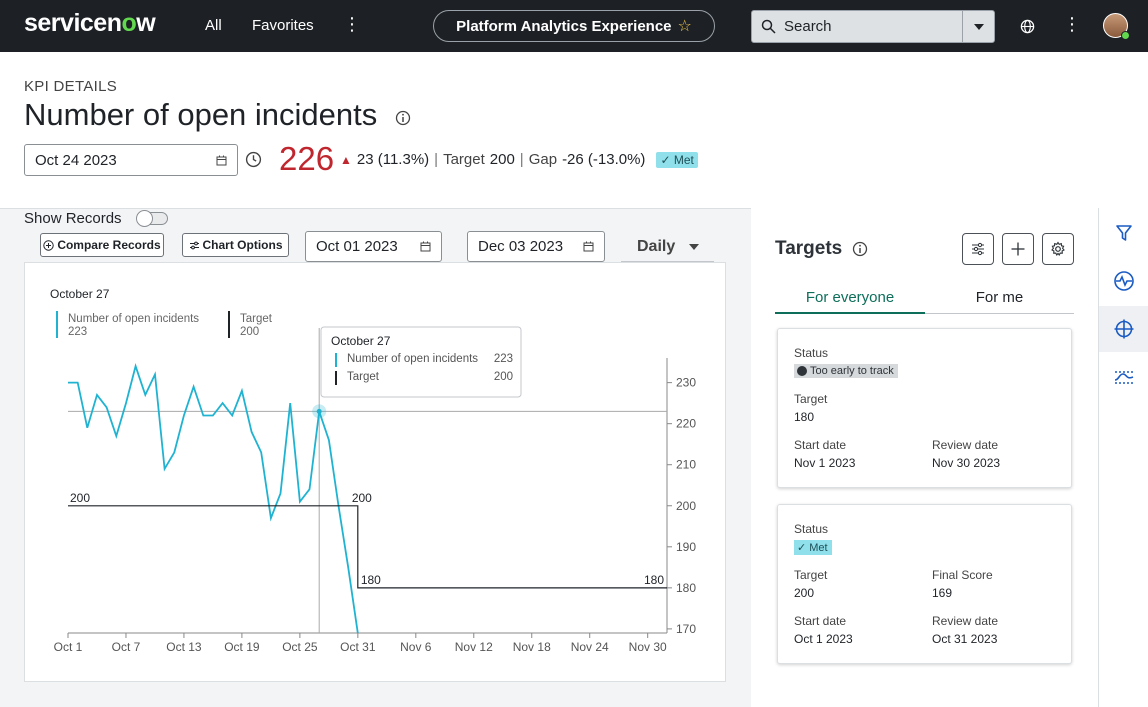 This screenshot has height=707, width=1148. I want to click on chevron-down-icon, so click(694, 247).